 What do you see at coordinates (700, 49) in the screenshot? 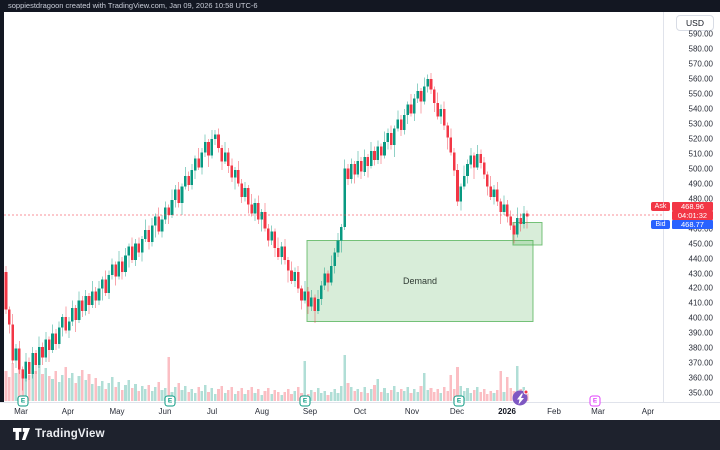
I see `price-tick-label: 580.00` at bounding box center [700, 49].